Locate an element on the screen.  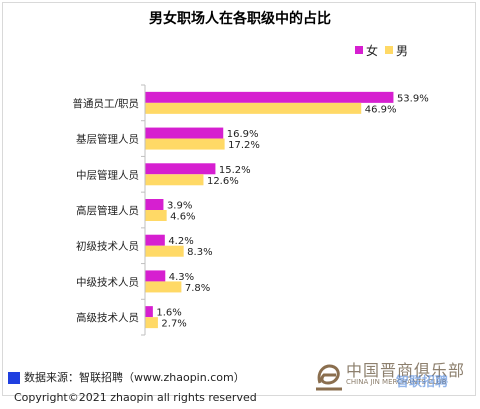
value-label: 46.9% is located at coordinates (381, 109).